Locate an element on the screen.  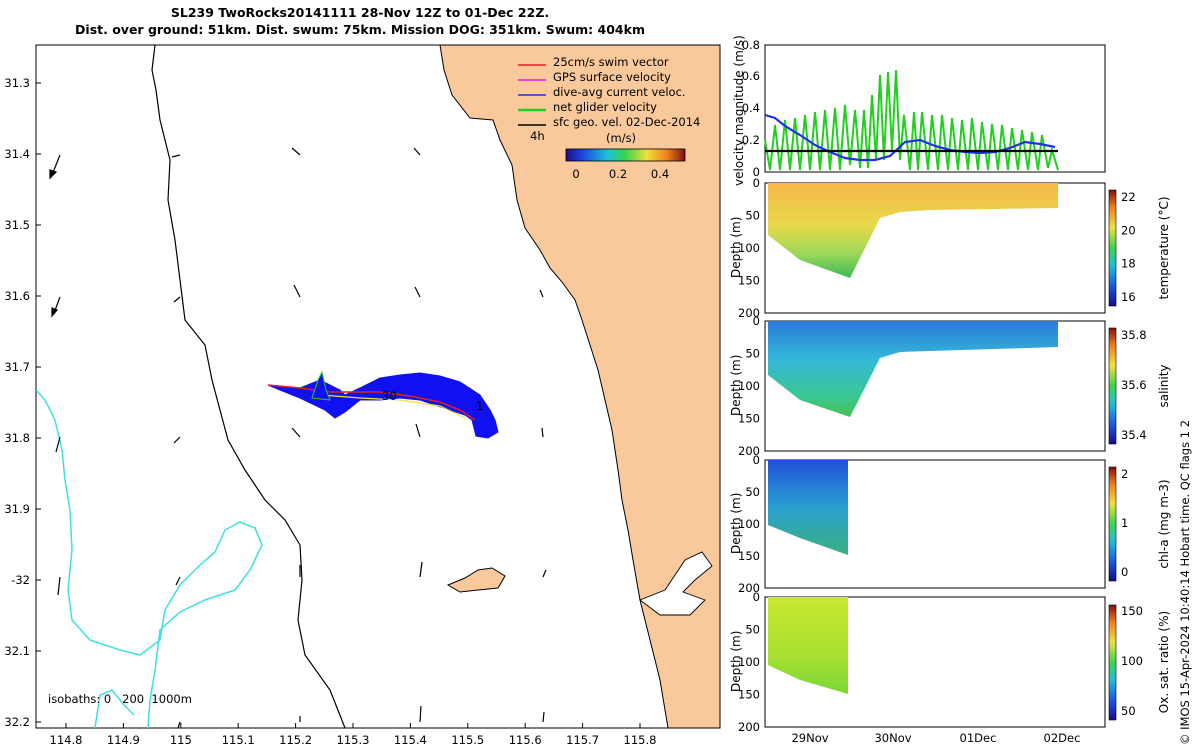
lon-tick-label: 115.3 is located at coordinates (353, 740).